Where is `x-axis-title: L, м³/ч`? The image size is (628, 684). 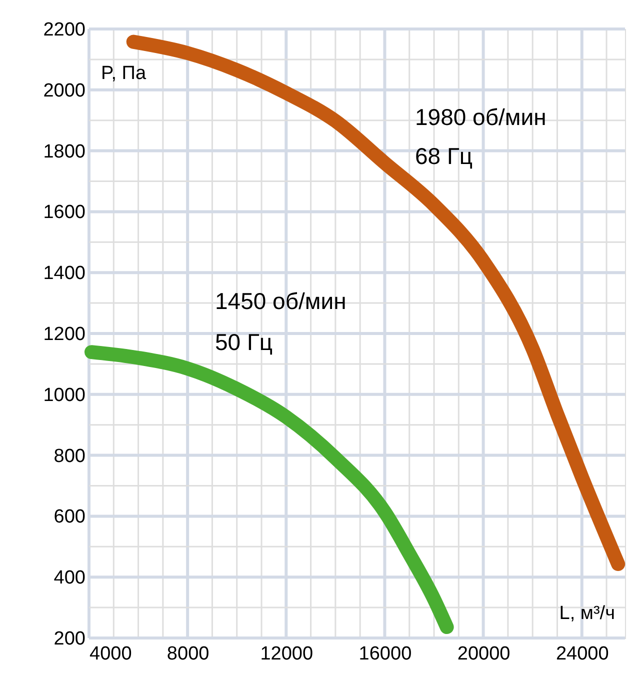 x-axis-title: L, м³/ч is located at coordinates (587, 613).